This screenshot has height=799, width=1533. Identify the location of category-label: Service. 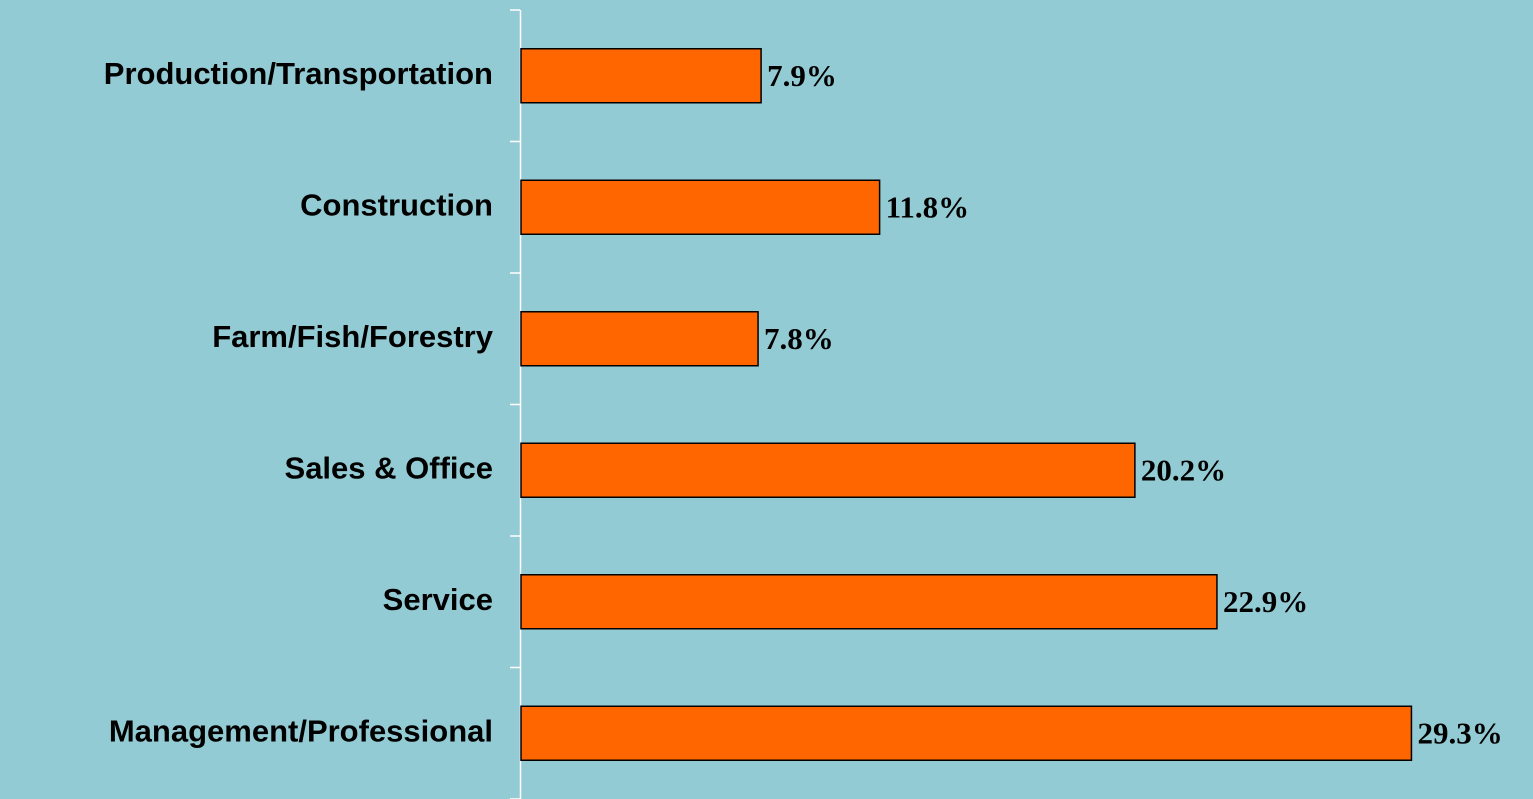
(438, 599).